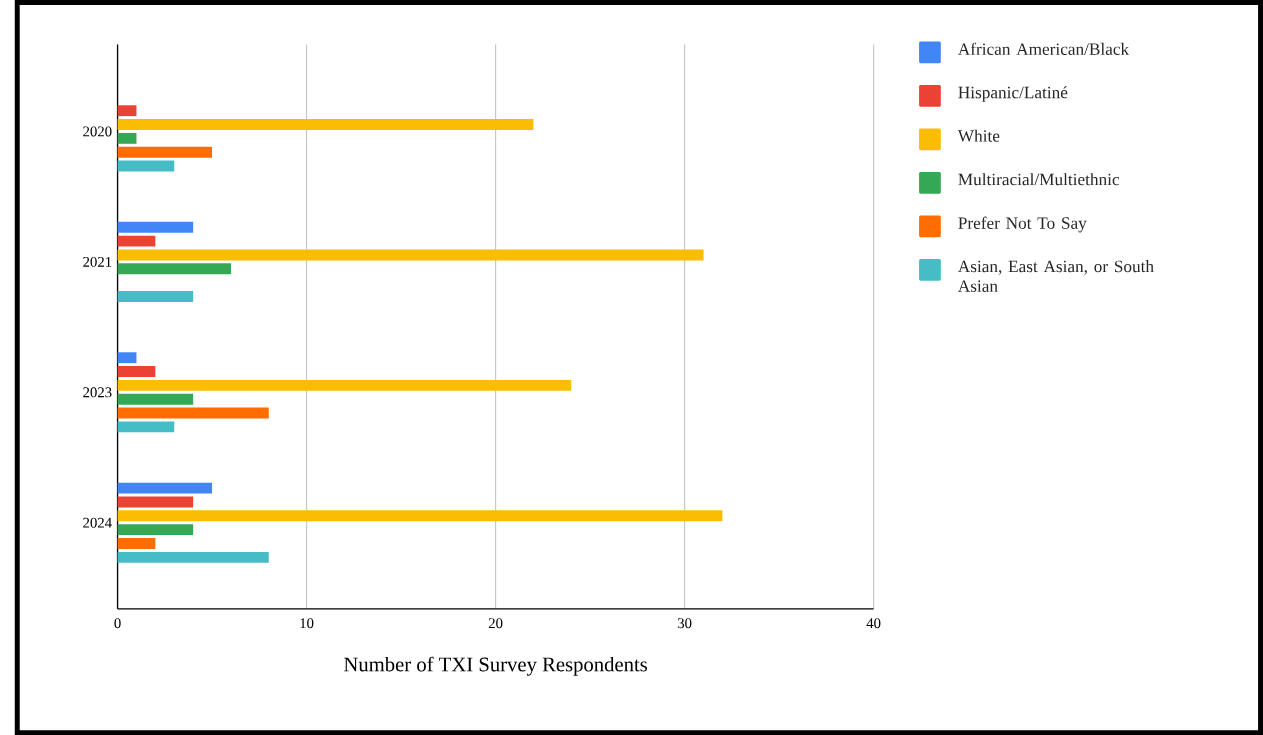 The image size is (1263, 735). What do you see at coordinates (97, 131) in the screenshot?
I see `y-tick-label: 2020` at bounding box center [97, 131].